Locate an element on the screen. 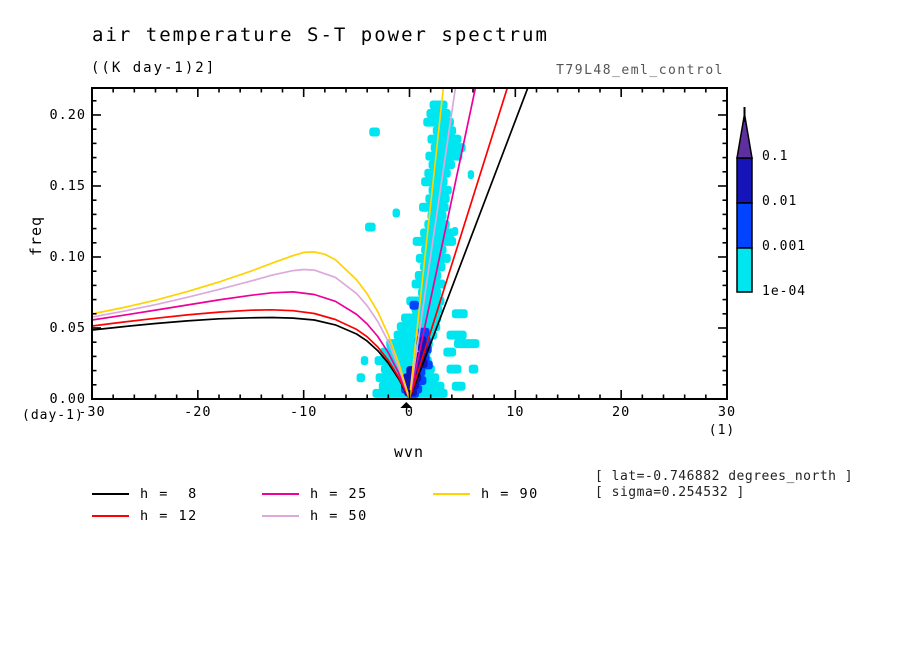 Image resolution: width=904 pixels, height=654 pixels. y-axis-unit-label: (day-1) is located at coordinates (53, 415).